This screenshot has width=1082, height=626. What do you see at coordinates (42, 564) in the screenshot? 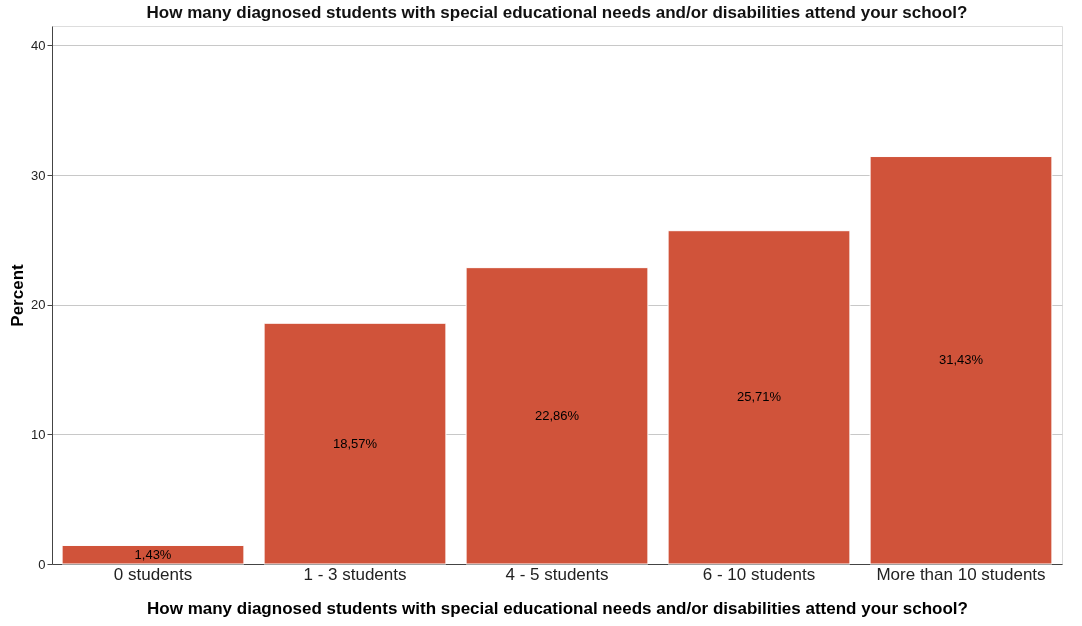
I see `y-tick-label: 0` at bounding box center [42, 564].